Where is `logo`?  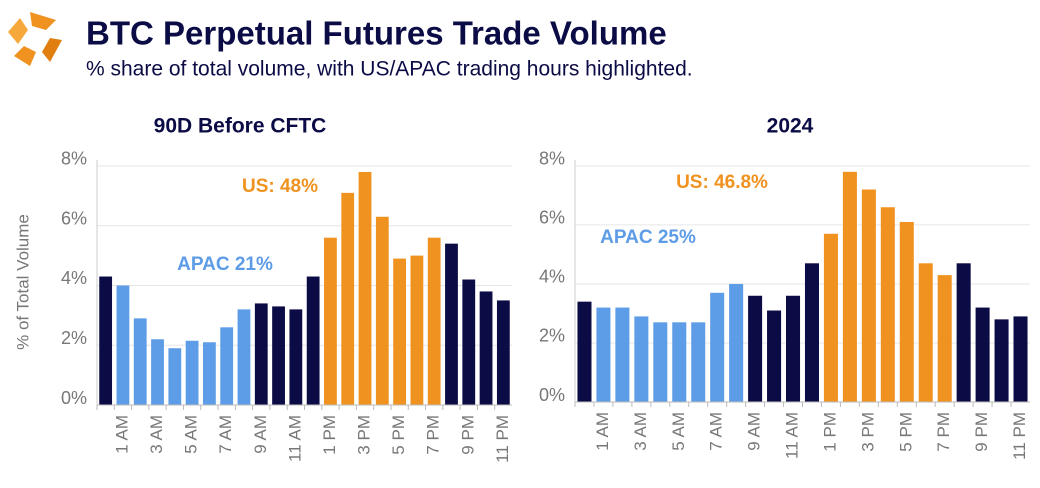
logo is located at coordinates (35, 39).